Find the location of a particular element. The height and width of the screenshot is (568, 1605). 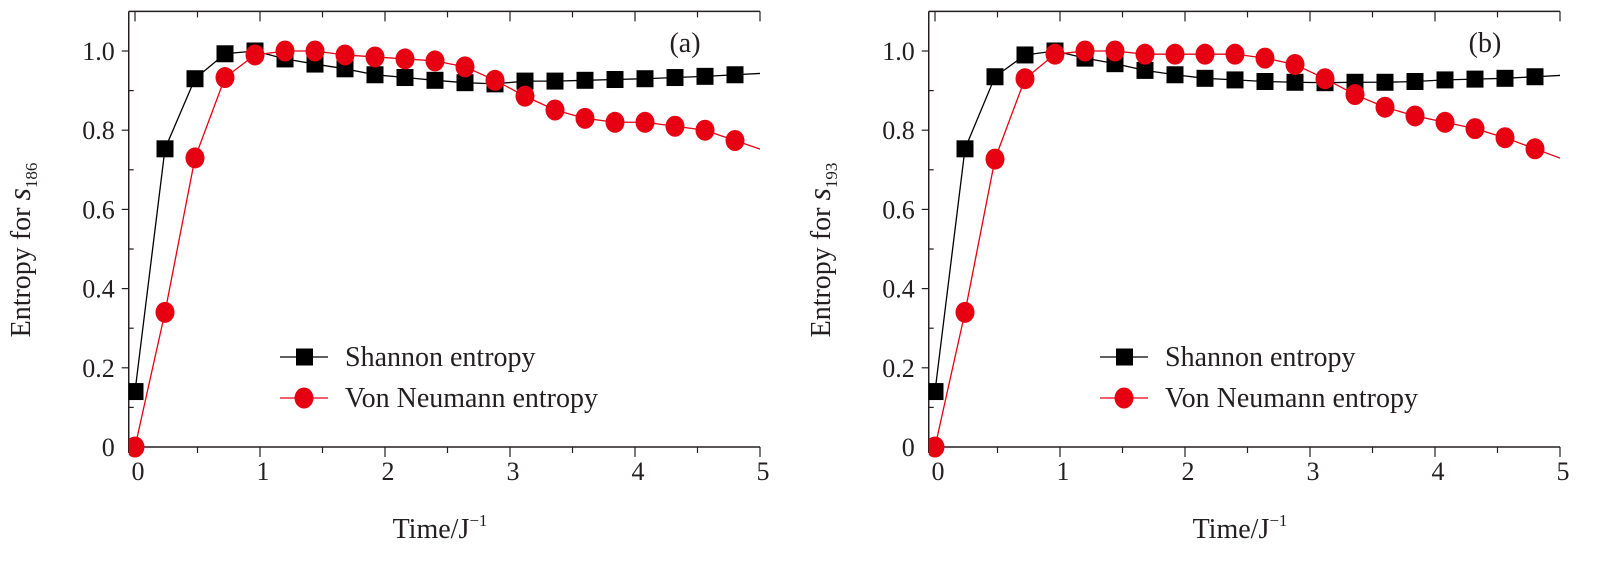

y-axis-title: Entropy for s193 is located at coordinates (821, 250).